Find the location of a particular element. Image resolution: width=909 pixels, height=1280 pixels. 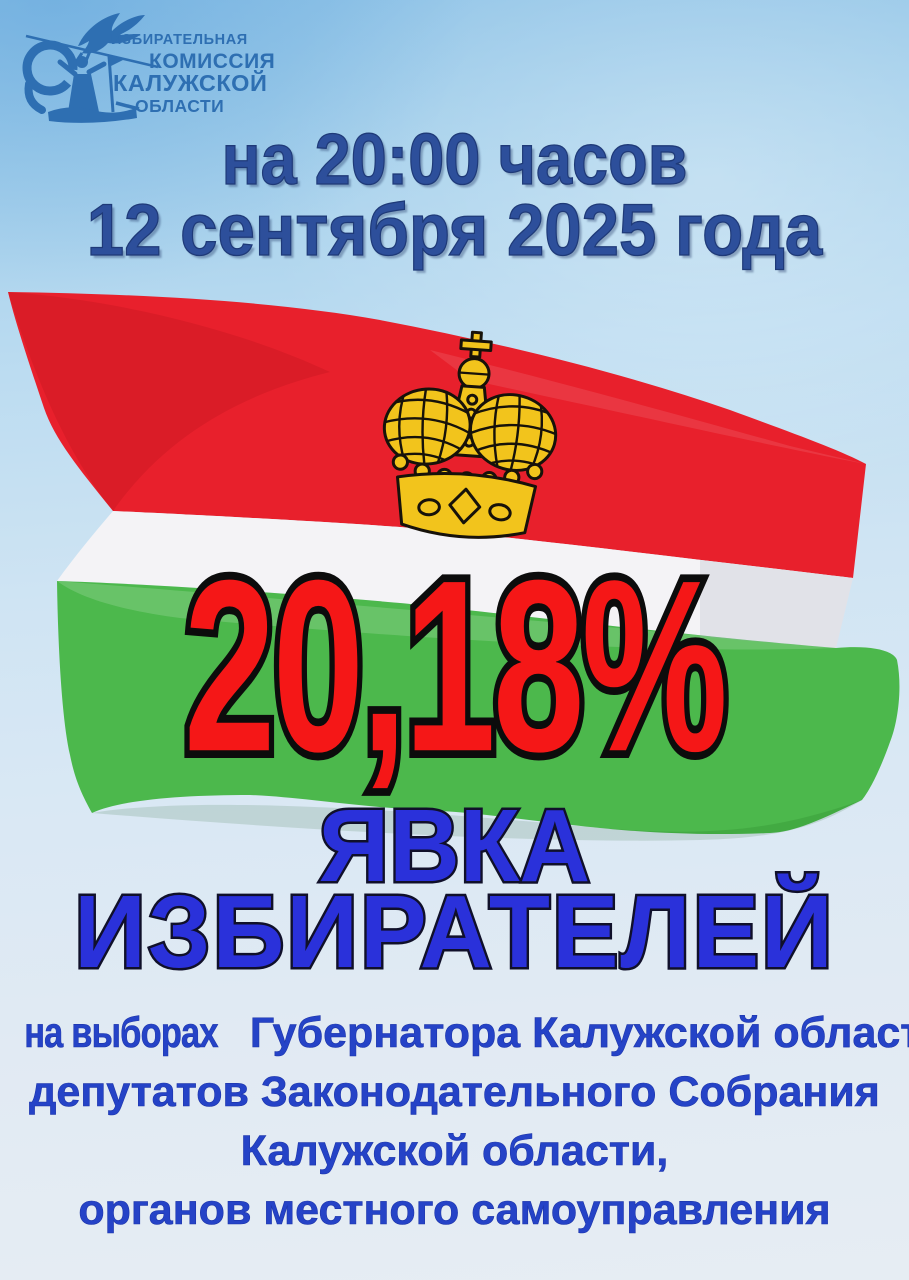

election-commission-logo: ИЗБИРАТЕЛЬНАЯ КОМИССИЯ КАЛУЖСКОЙ ОБЛАСТИ is located at coordinates (182, 76).